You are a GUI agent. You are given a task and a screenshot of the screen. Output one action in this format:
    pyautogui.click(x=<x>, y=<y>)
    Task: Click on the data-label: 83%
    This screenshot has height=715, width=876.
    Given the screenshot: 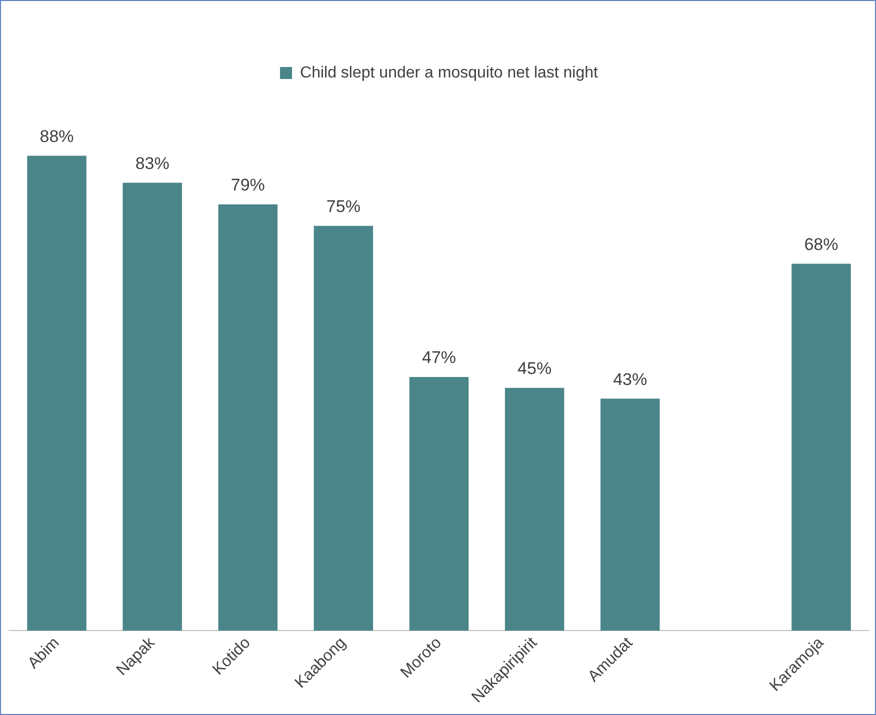 What is the action you would take?
    pyautogui.click(x=152, y=163)
    